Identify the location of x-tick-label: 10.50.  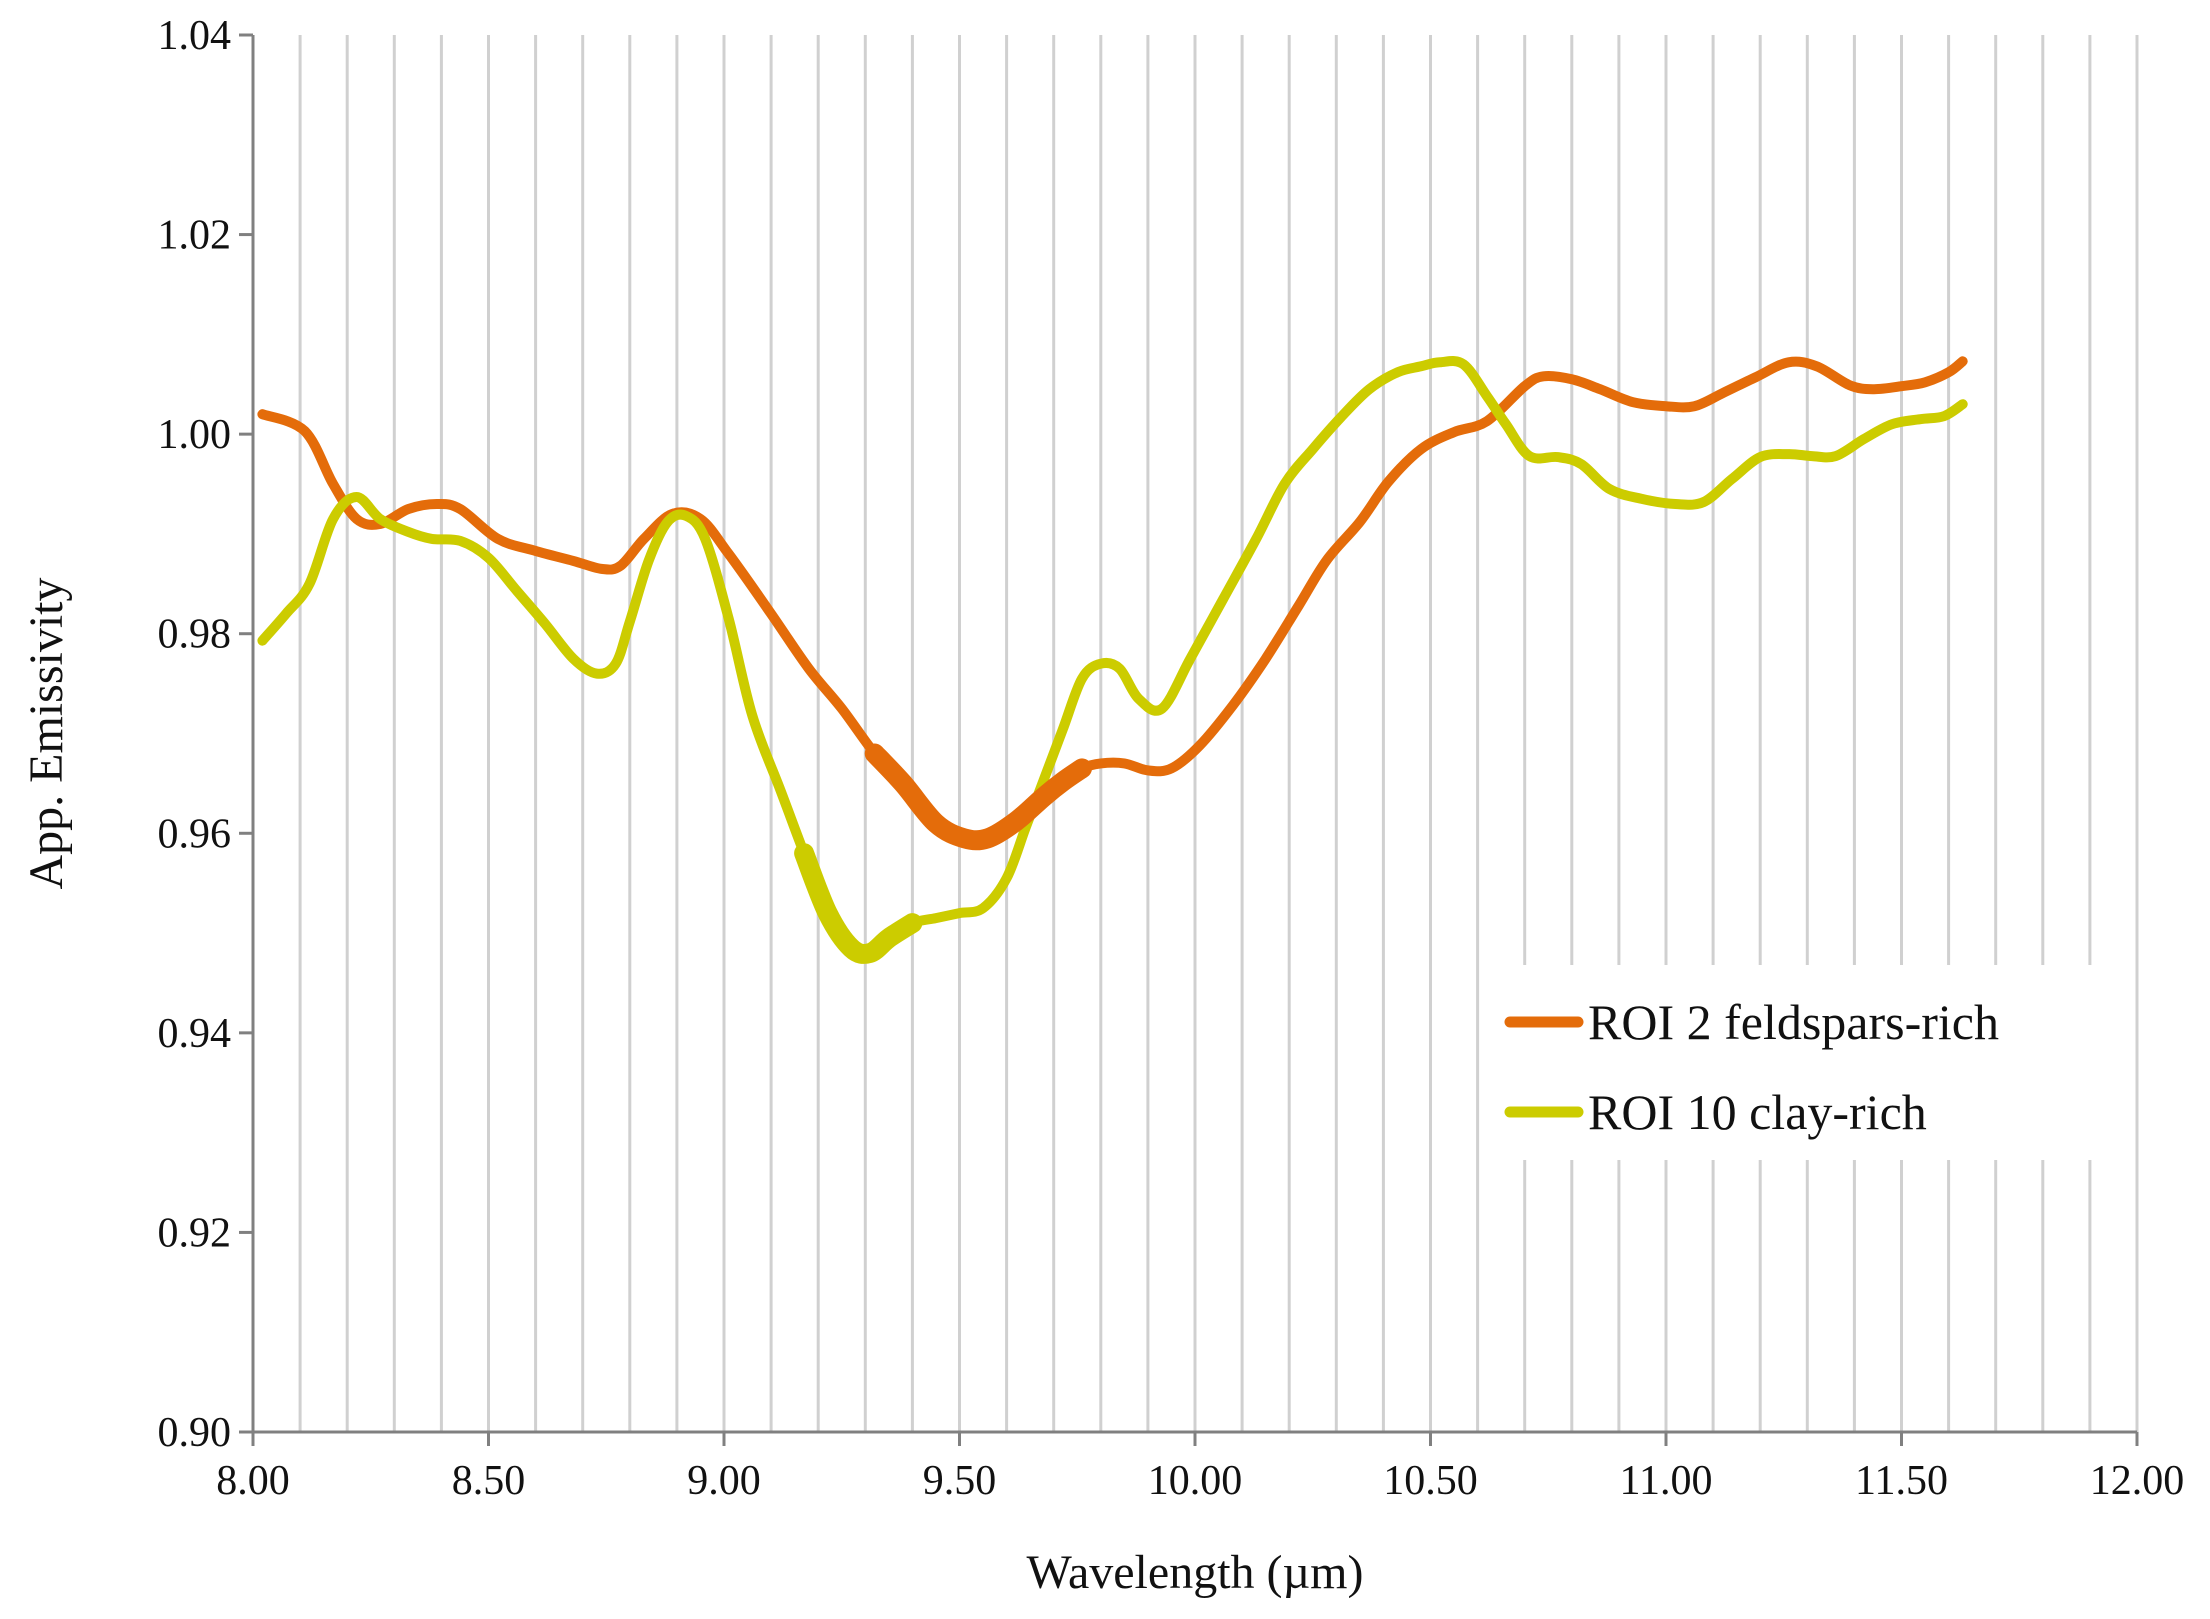
(1430, 1481).